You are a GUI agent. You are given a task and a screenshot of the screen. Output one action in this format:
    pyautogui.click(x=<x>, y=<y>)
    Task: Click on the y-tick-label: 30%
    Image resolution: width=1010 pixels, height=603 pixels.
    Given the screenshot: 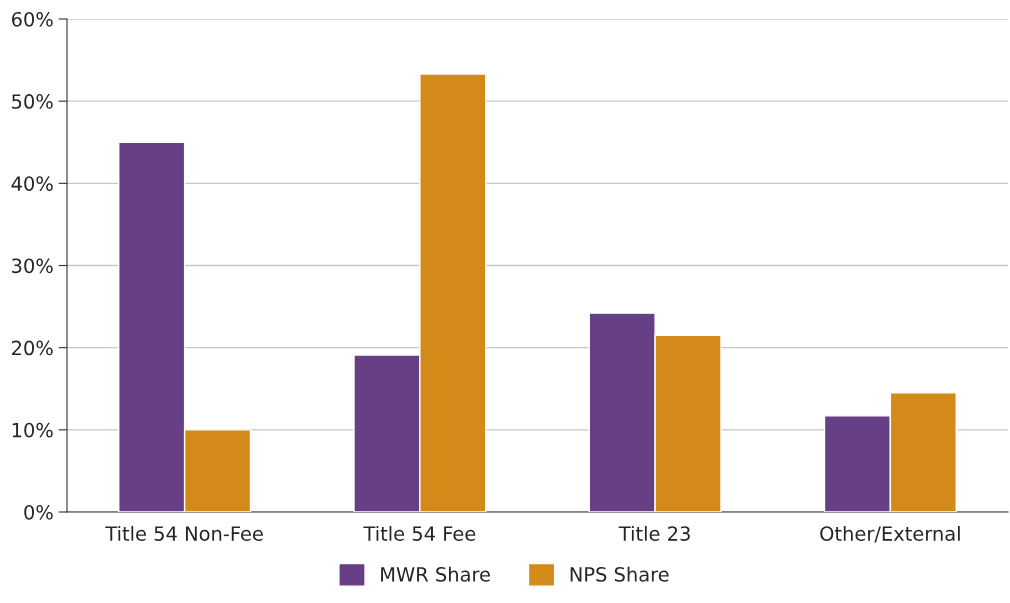 What is the action you would take?
    pyautogui.click(x=32, y=266)
    